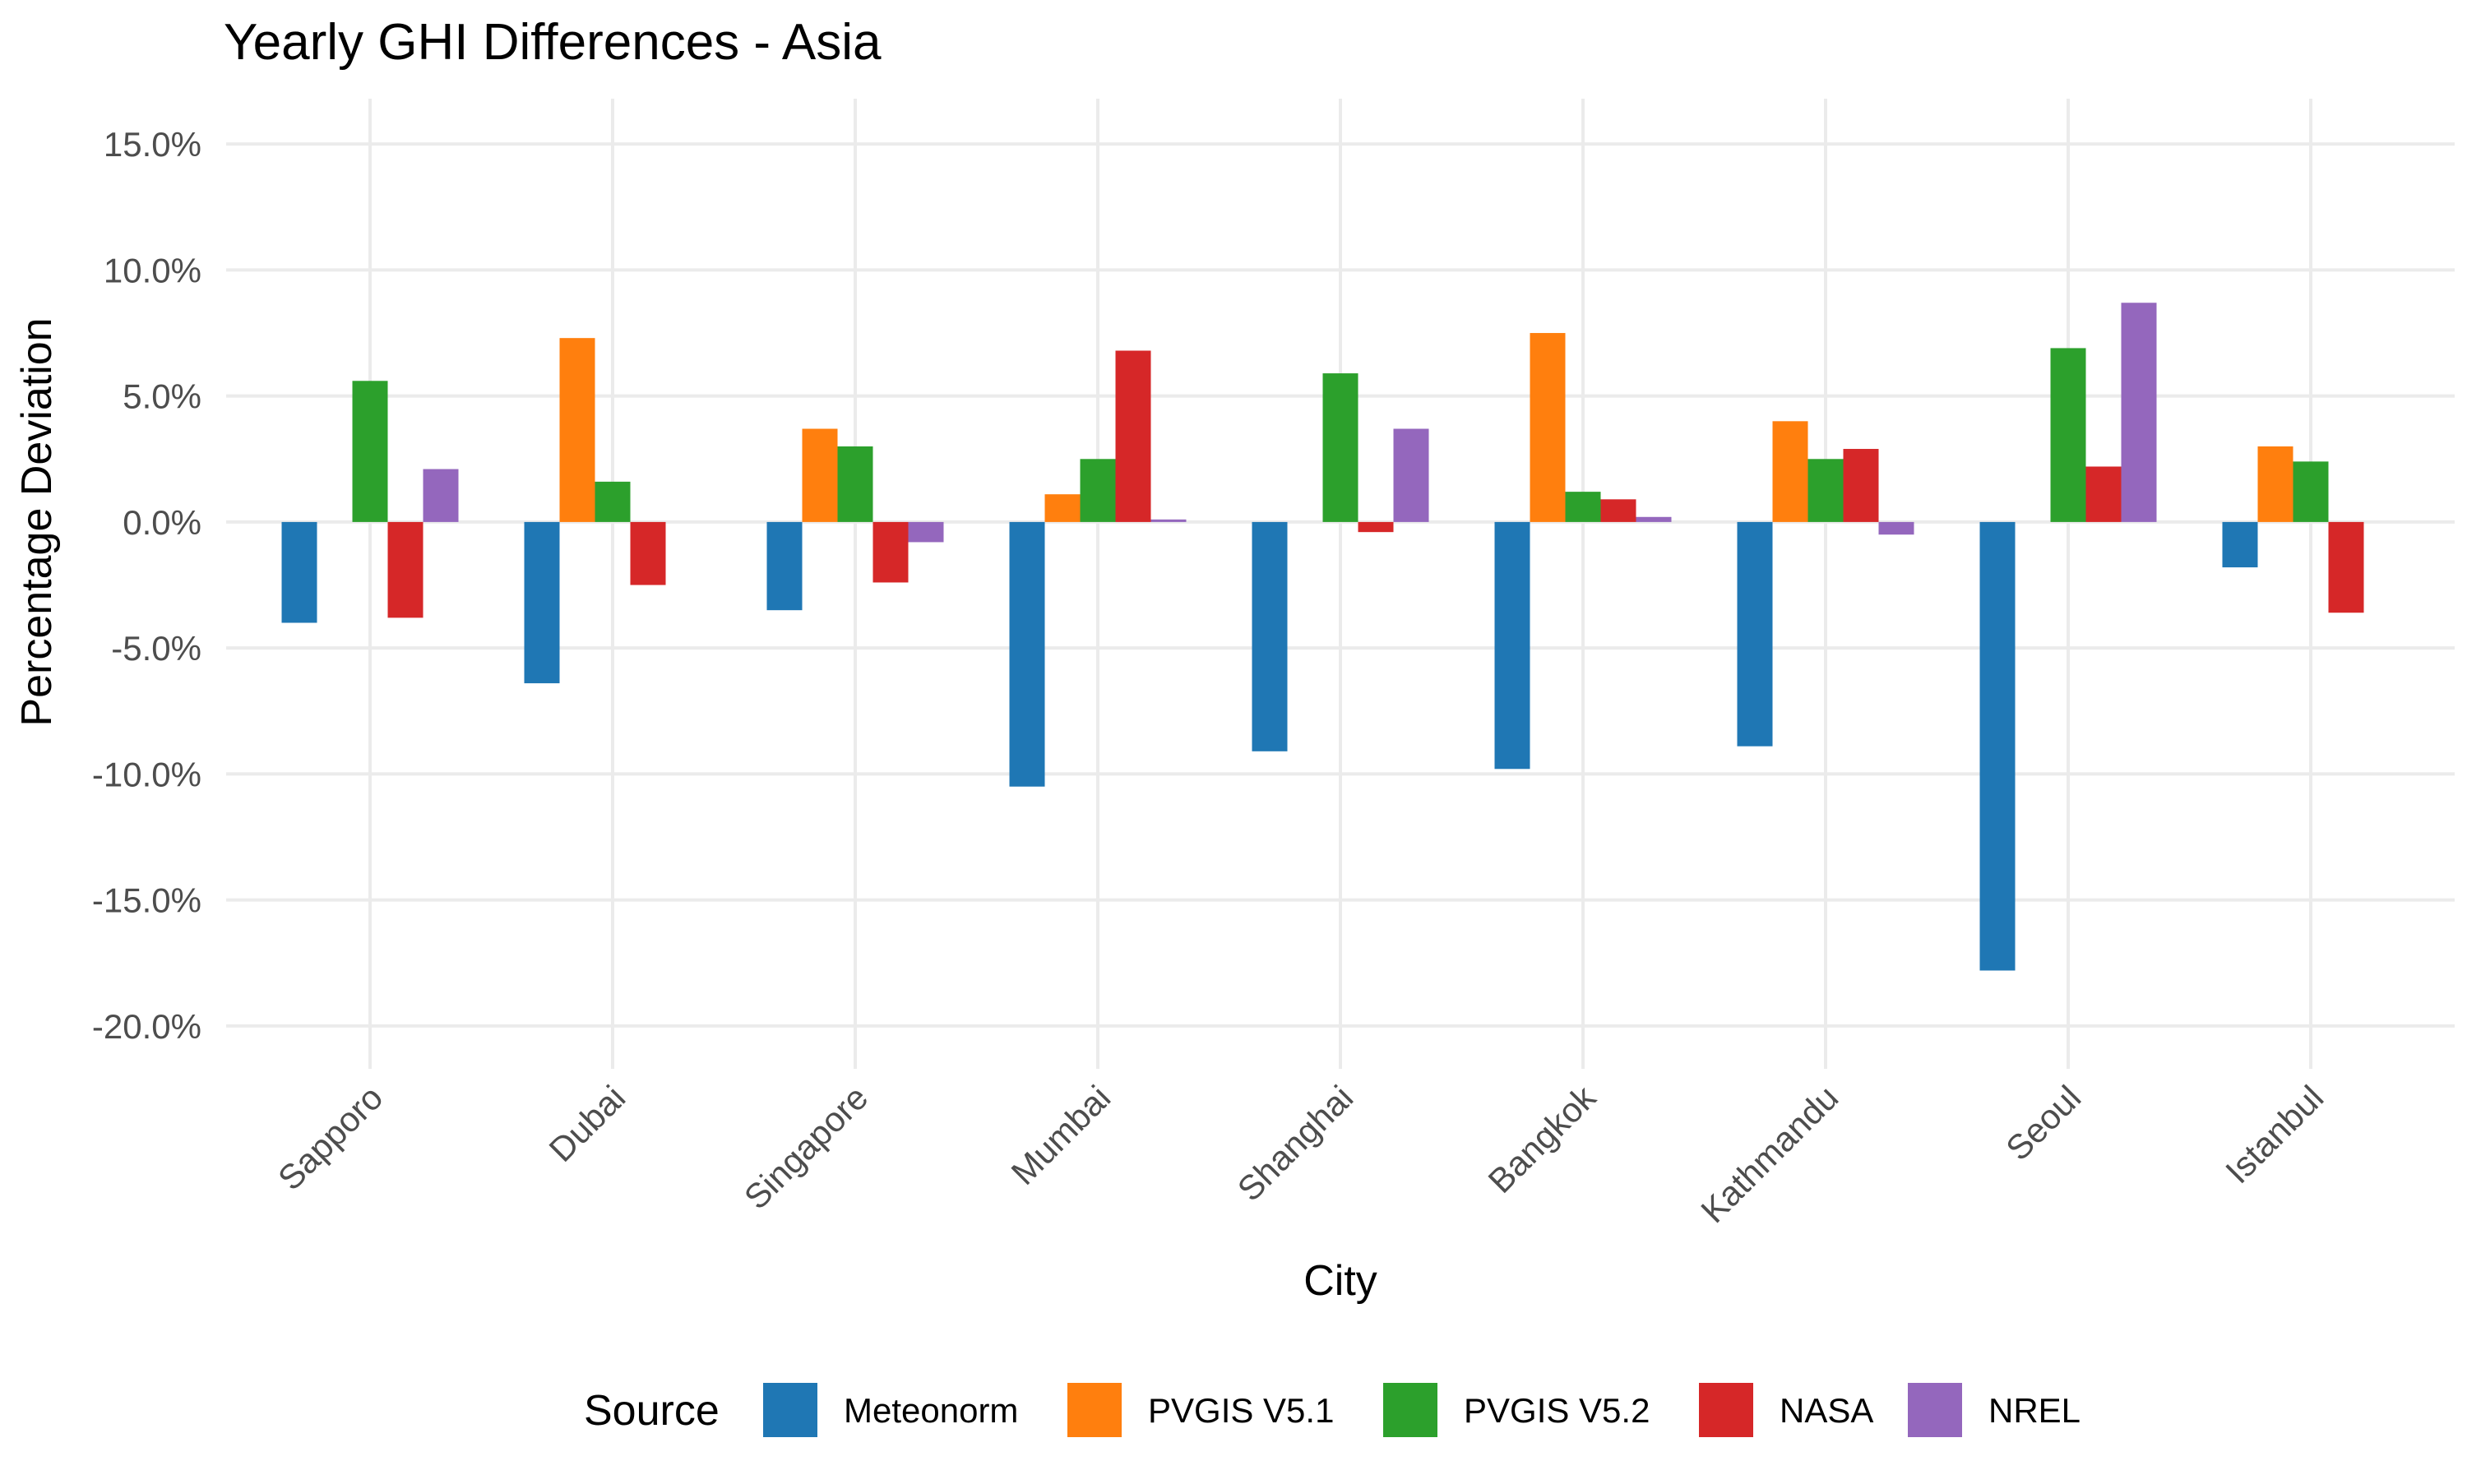  Describe the element at coordinates (2068, 435) in the screenshot. I see `bar-pvgis-v5-2-seoul` at that location.